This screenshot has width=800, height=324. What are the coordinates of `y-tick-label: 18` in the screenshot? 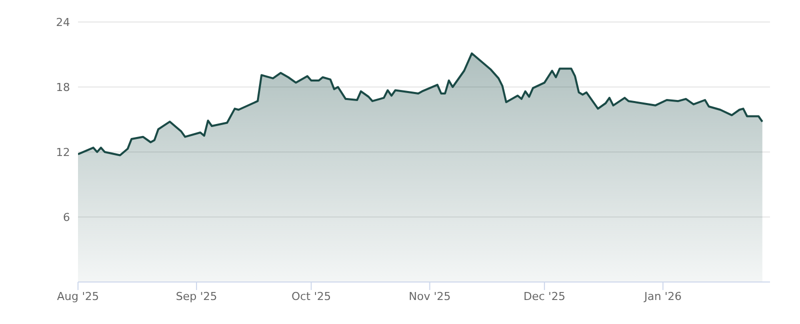 It's located at (63, 87).